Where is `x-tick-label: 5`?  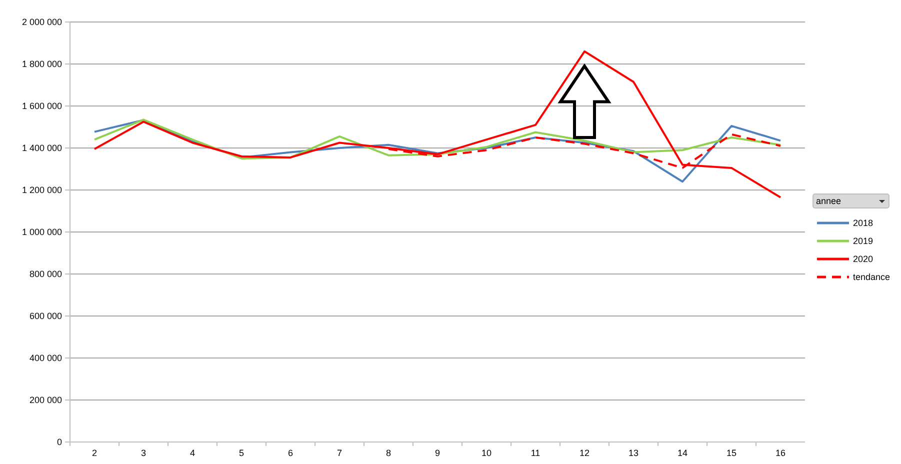
x-tick-label: 5 is located at coordinates (241, 453).